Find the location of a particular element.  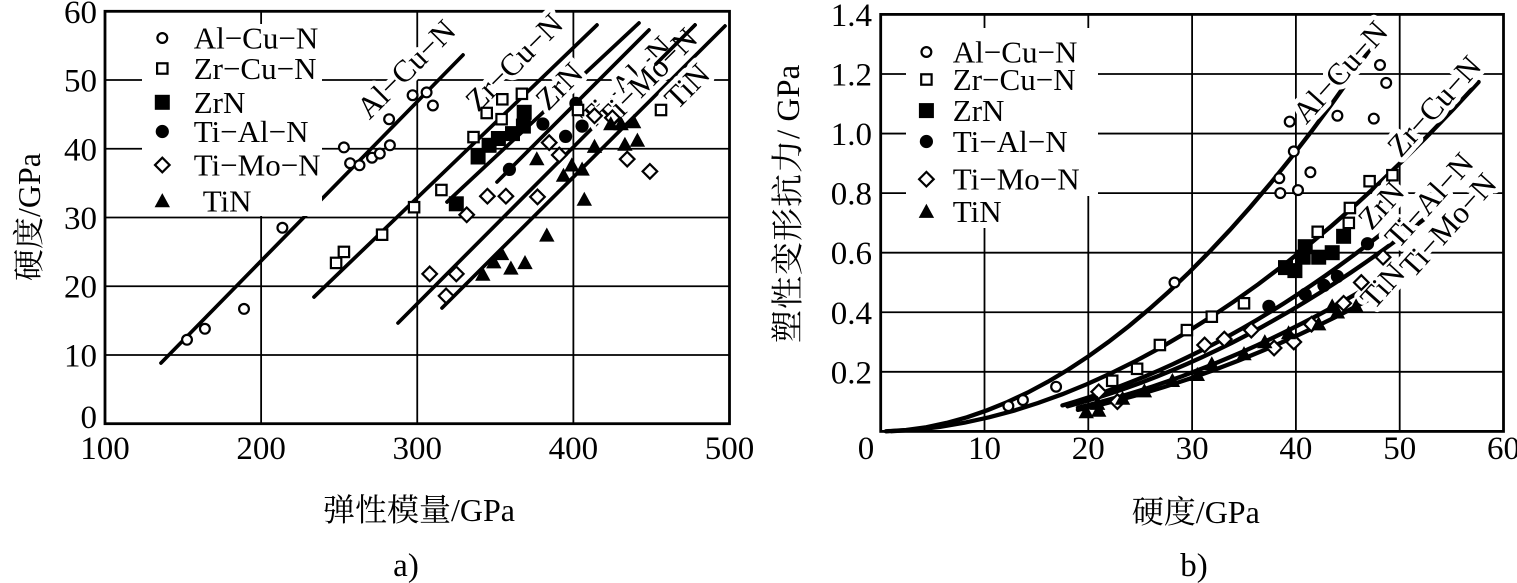

svg-text: 1.0 is located at coordinates (851, 135).